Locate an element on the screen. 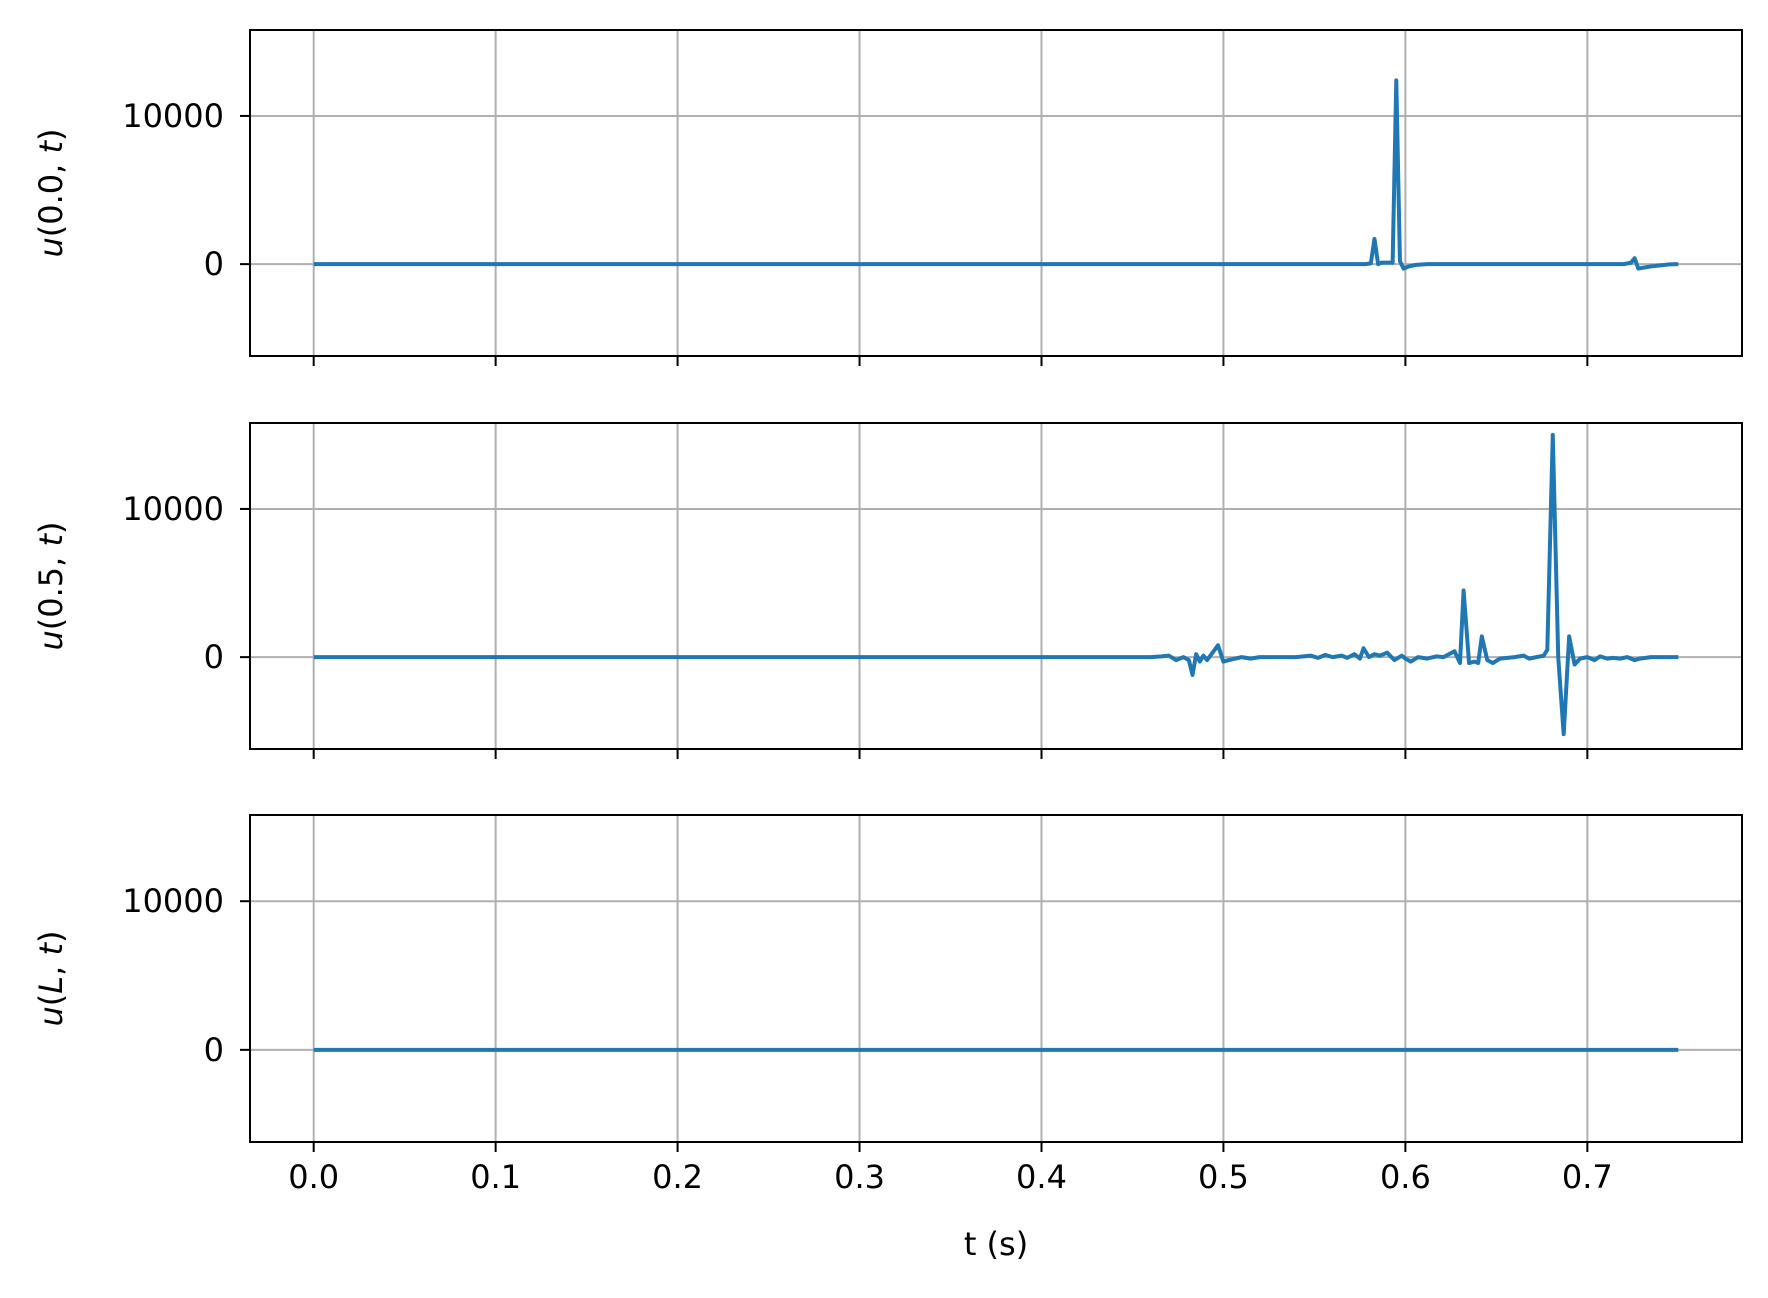 The height and width of the screenshot is (1298, 1768). x-tick-label: 0.2 is located at coordinates (677, 1177).